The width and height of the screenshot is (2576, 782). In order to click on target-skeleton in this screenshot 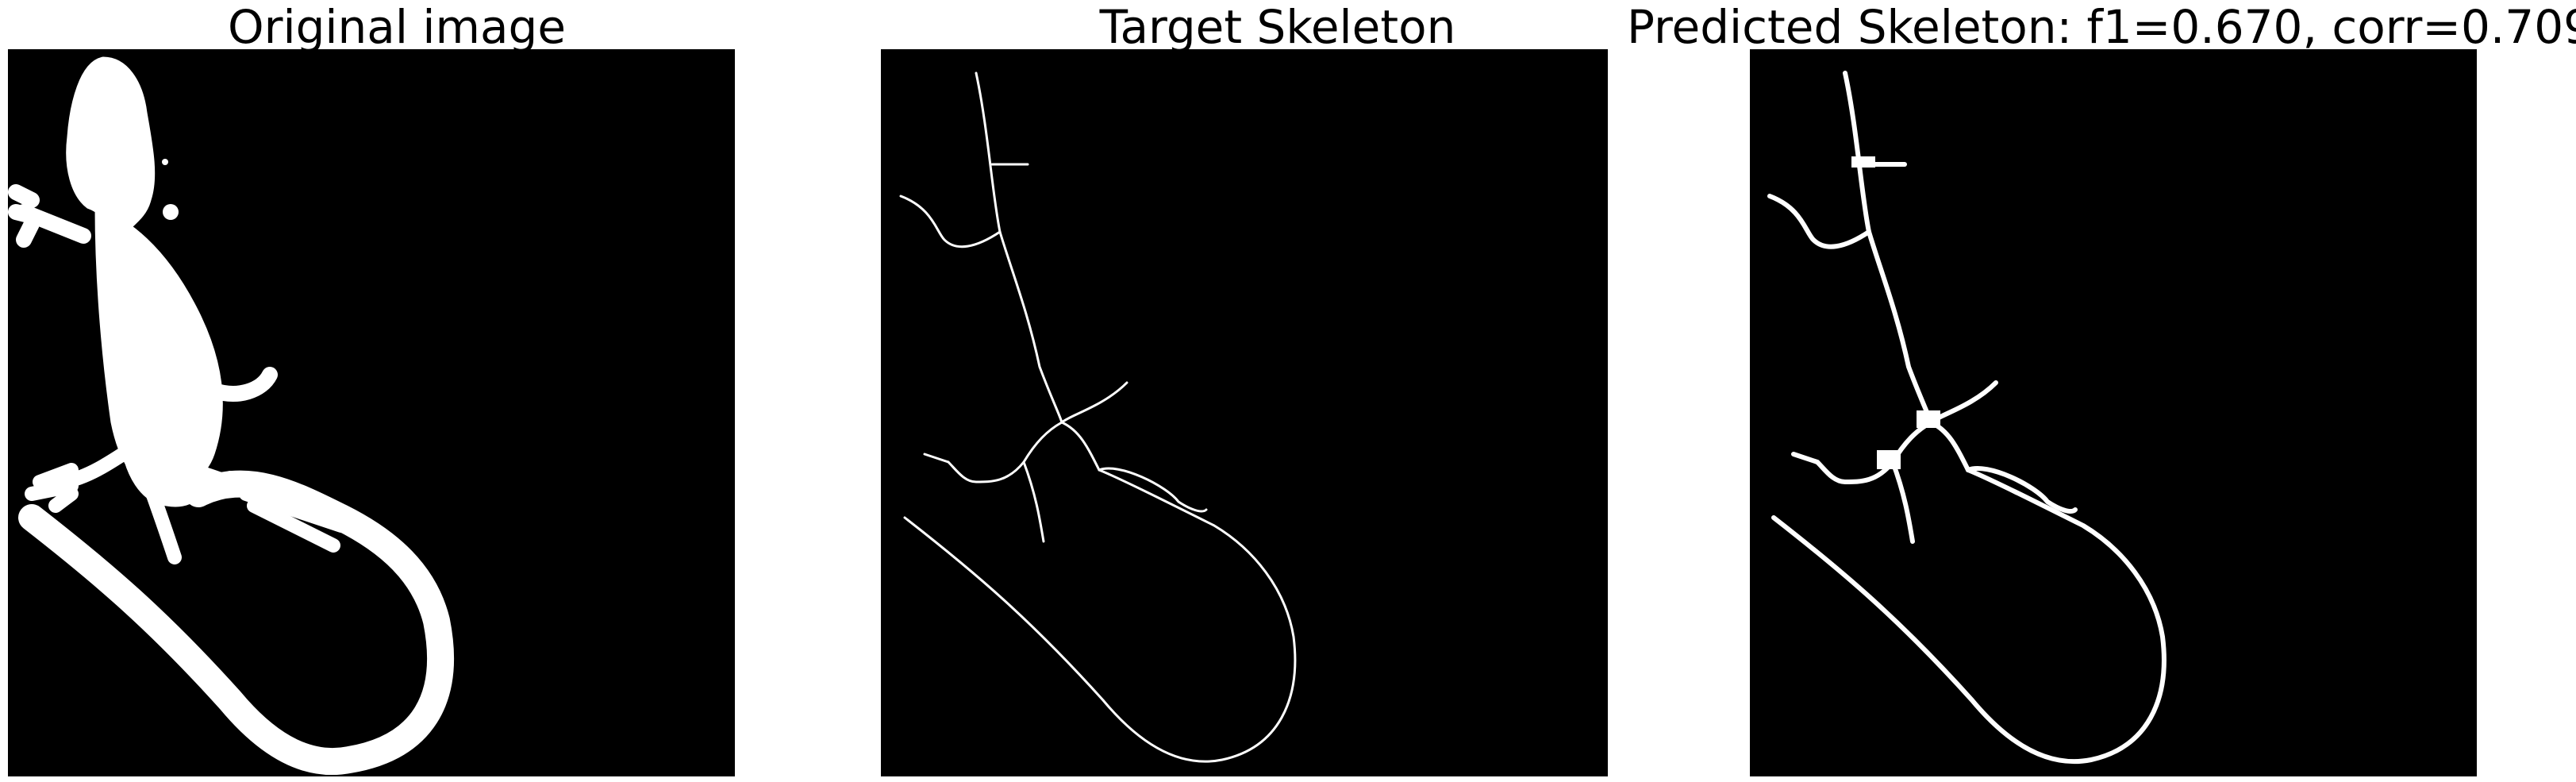, I will do `click(1098, 417)`.